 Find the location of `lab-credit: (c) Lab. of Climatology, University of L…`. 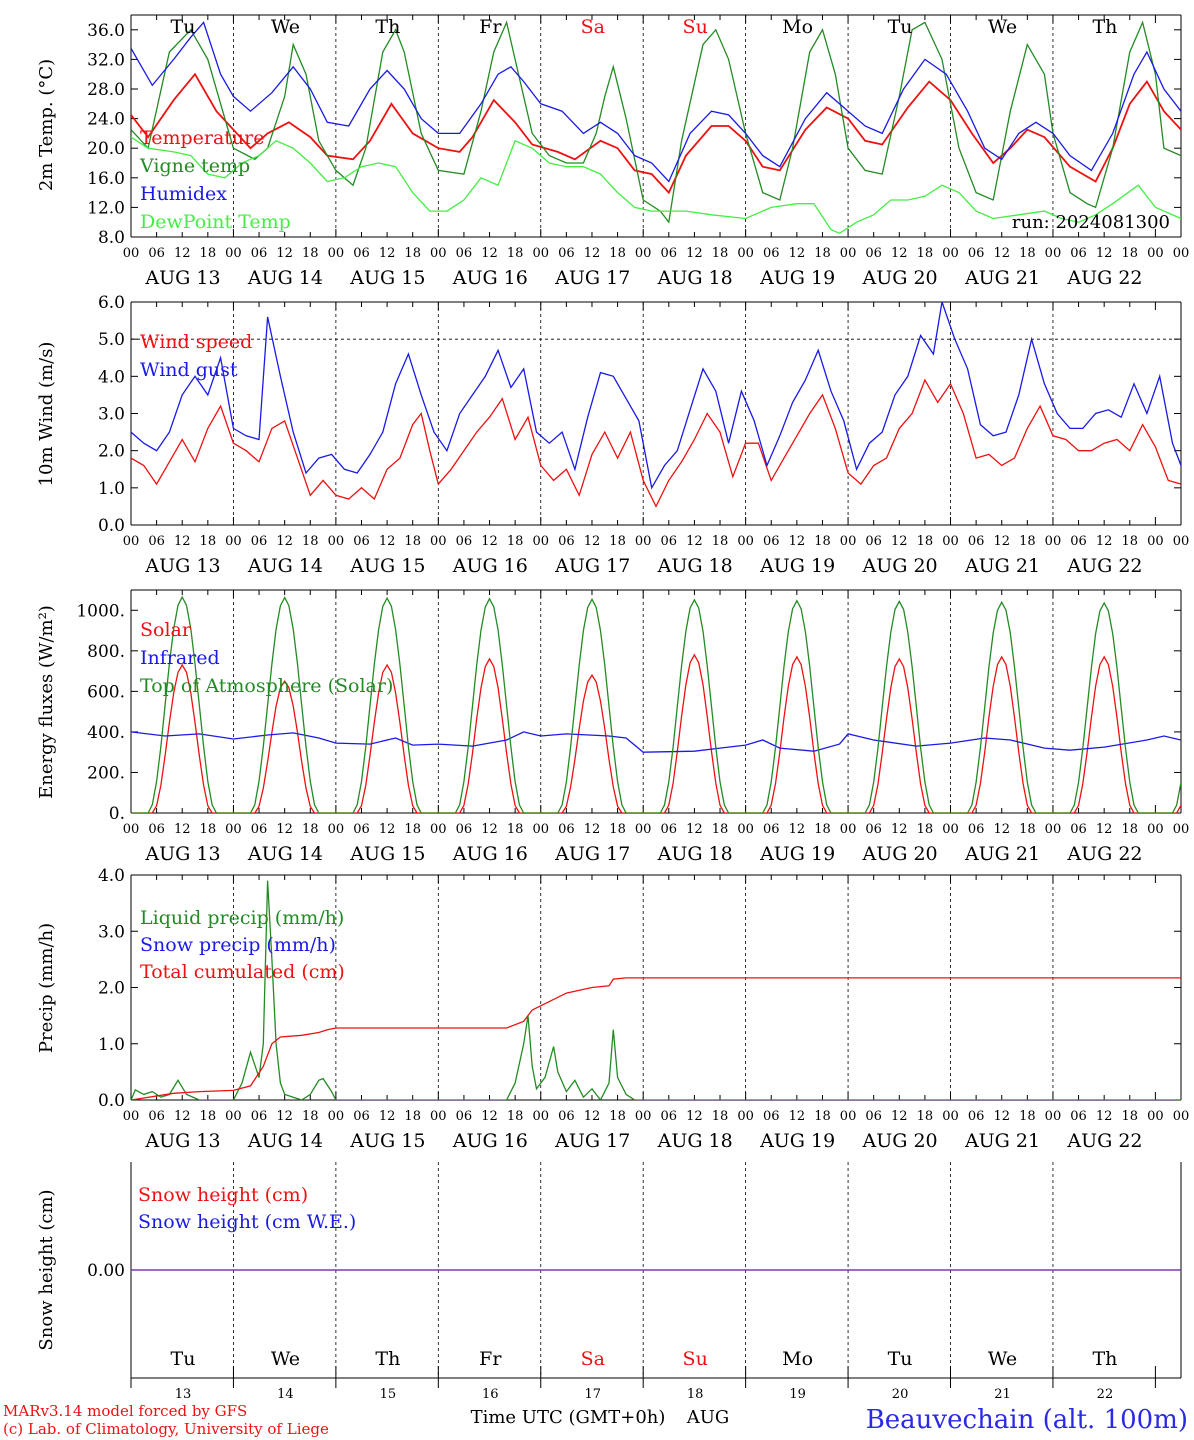

lab-credit: (c) Lab. of Climatology, University of L… is located at coordinates (166, 1429).